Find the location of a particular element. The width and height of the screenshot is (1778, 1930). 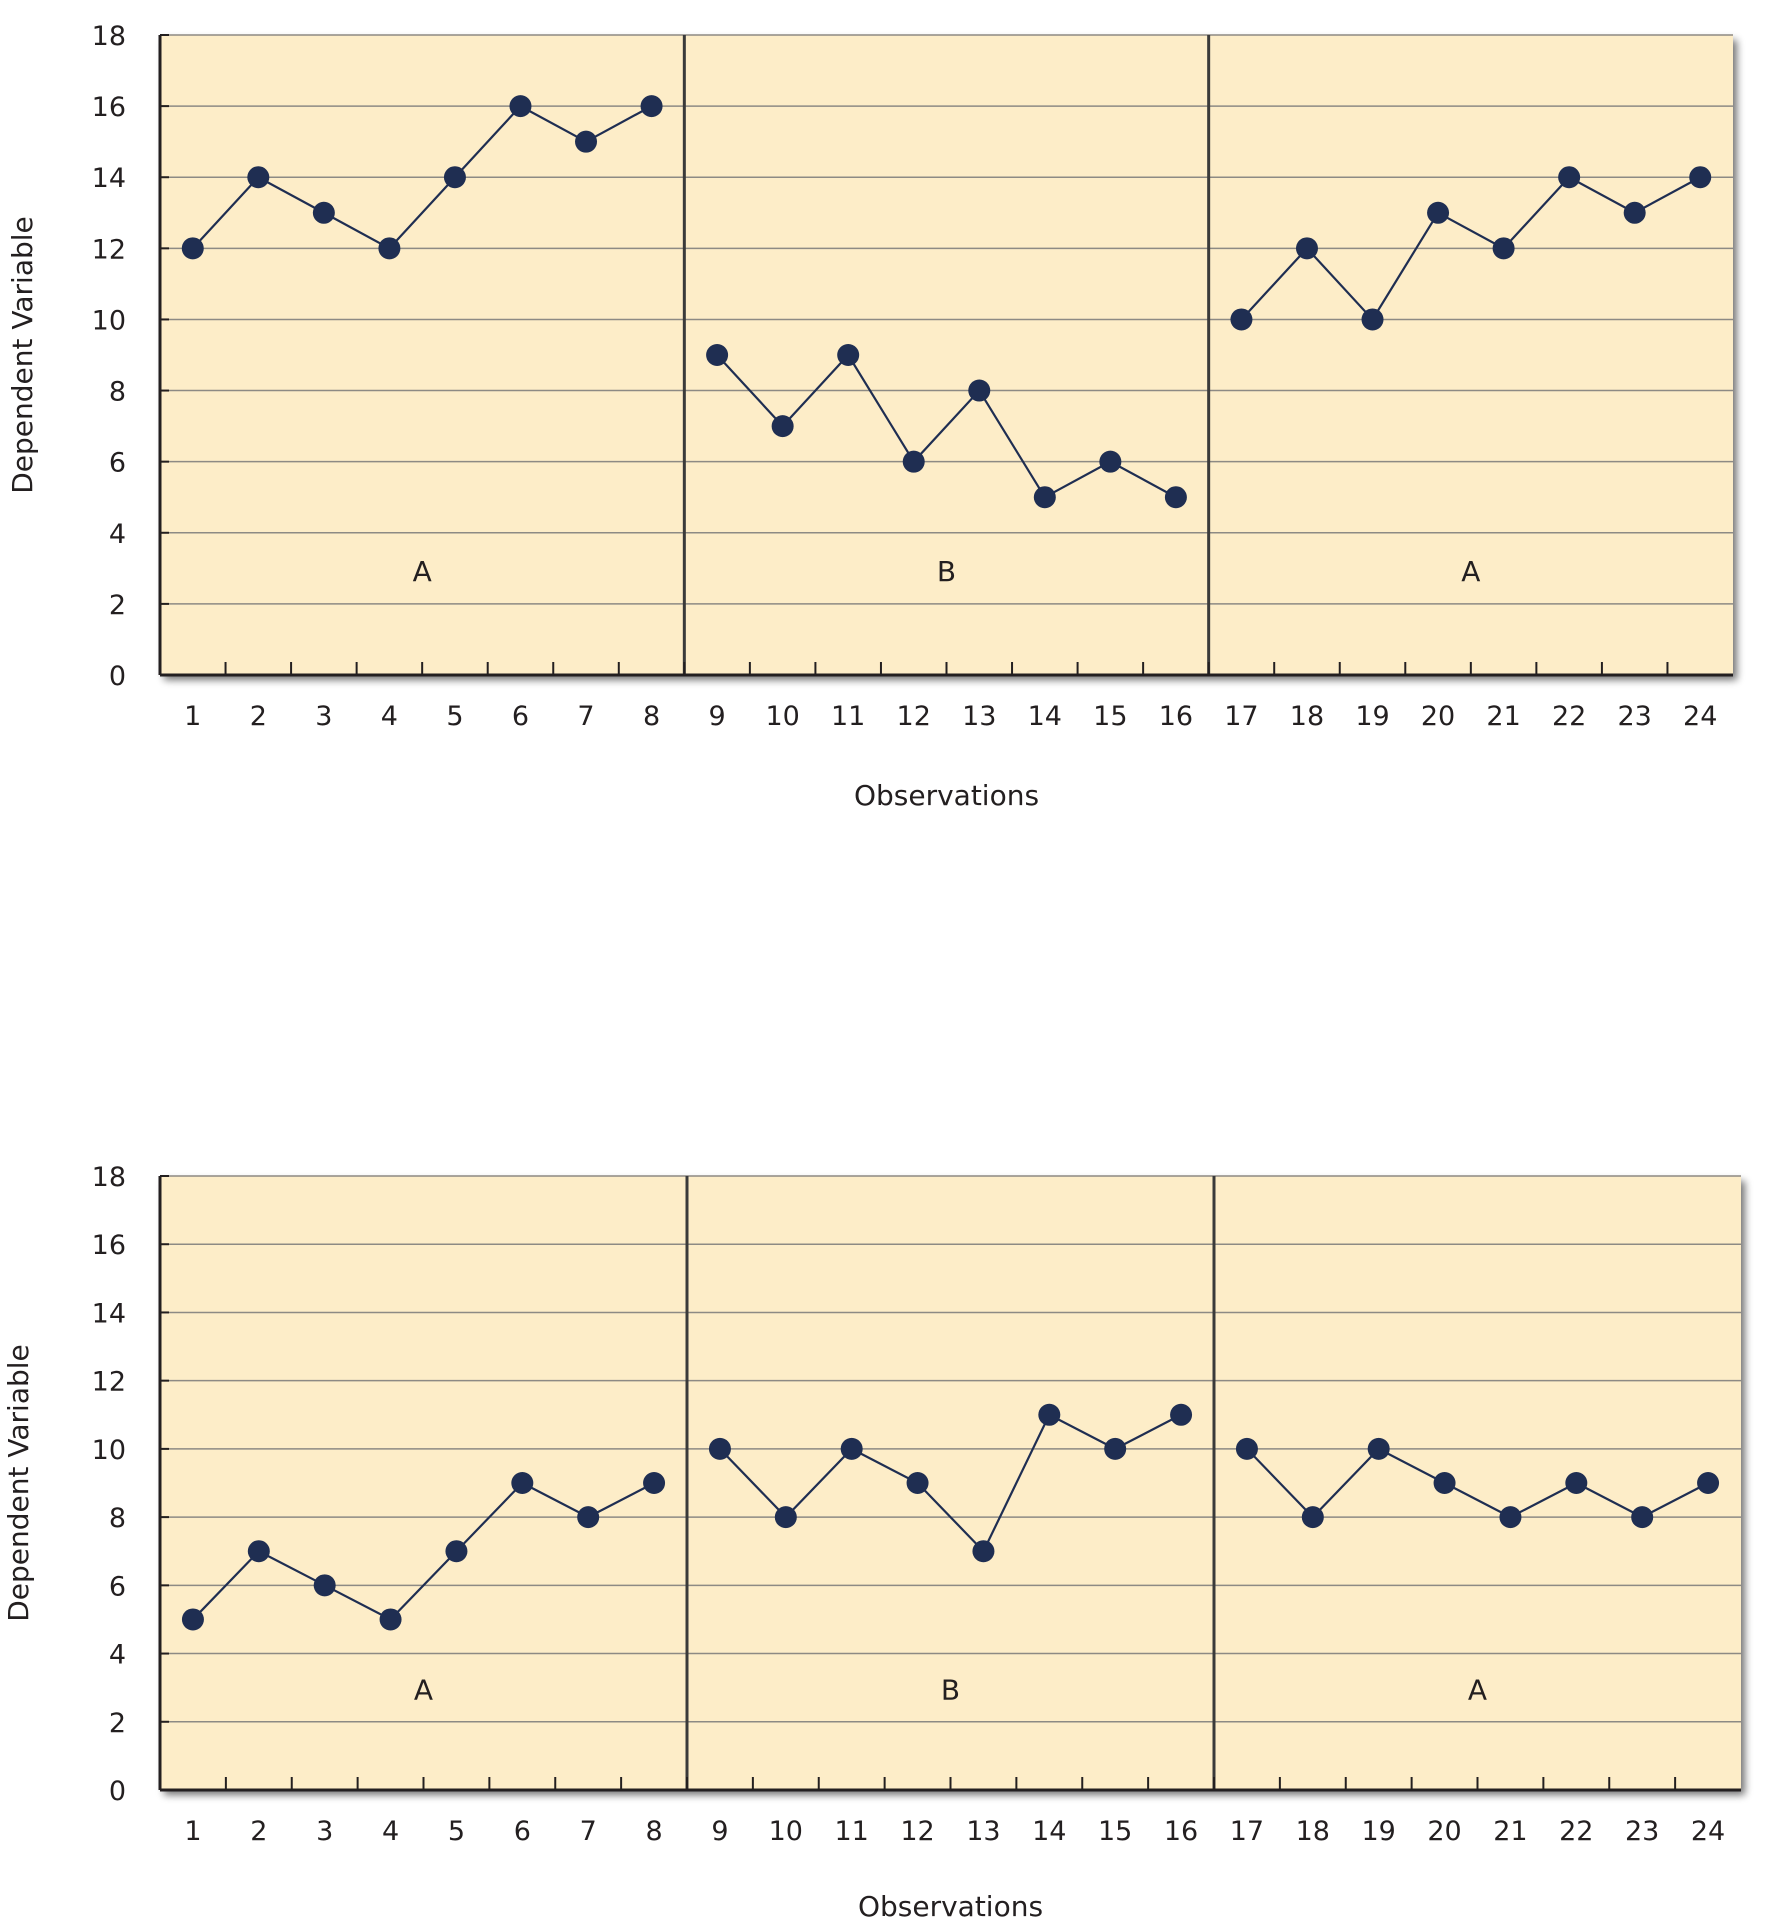

x-tick-label: 7 is located at coordinates (585, 716).